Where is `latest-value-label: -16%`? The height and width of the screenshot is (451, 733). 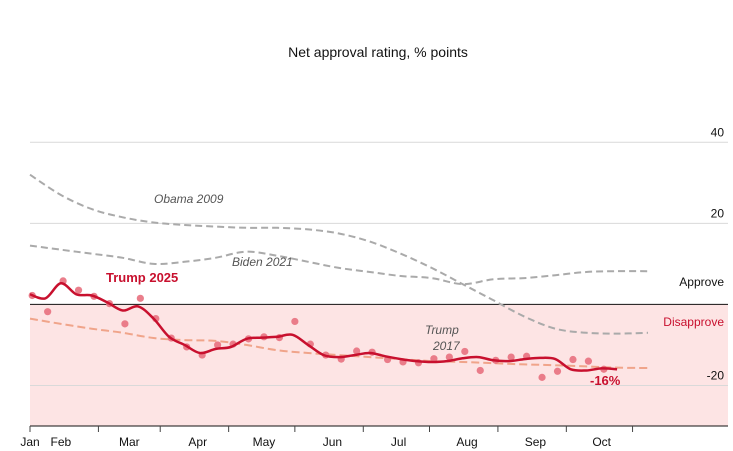 latest-value-label: -16% is located at coordinates (605, 380).